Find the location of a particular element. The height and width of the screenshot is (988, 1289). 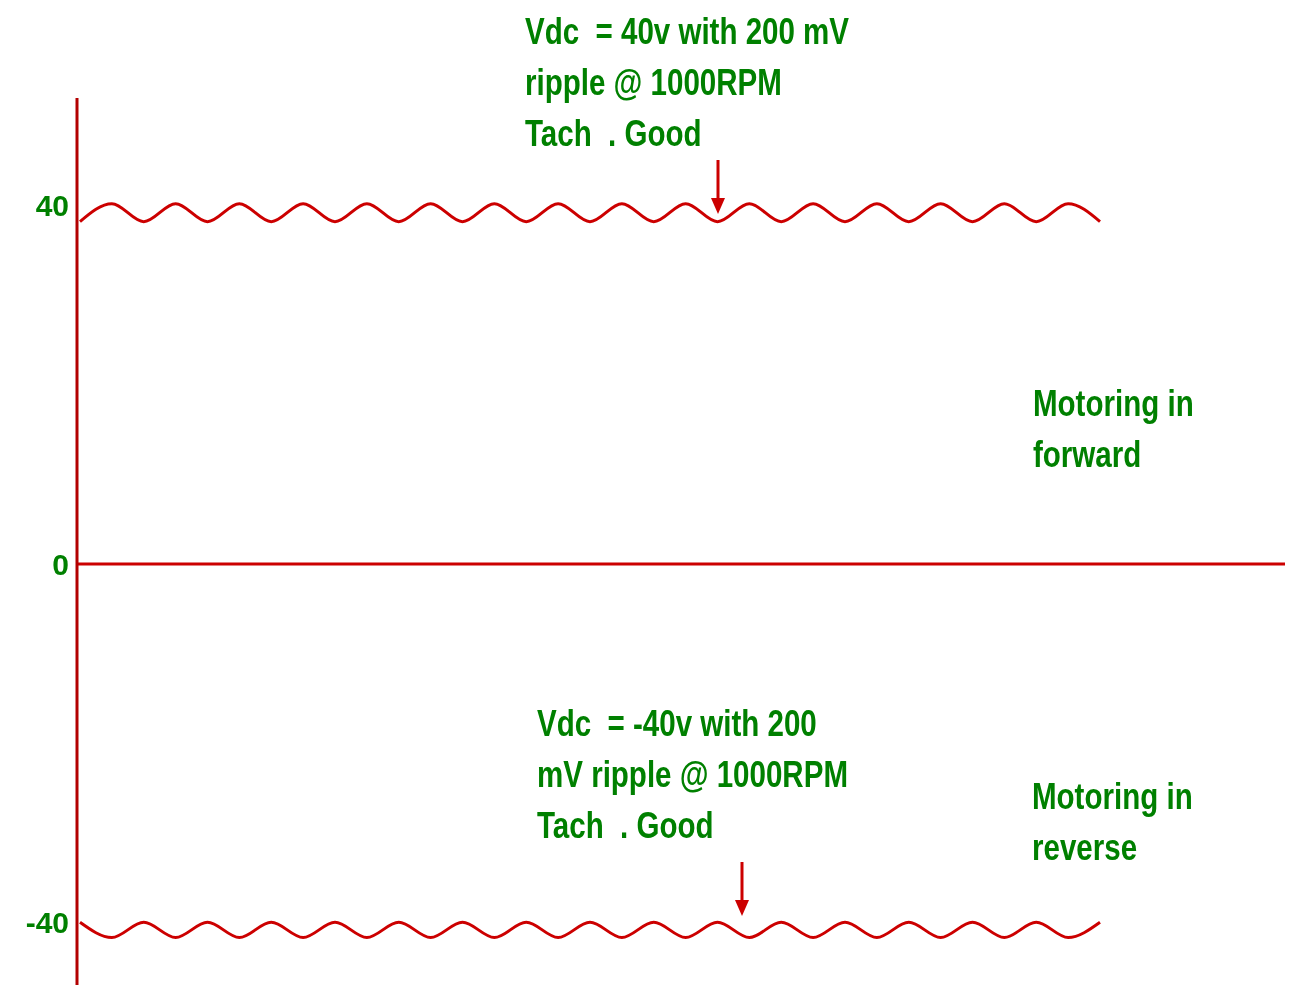

y-tick-label: 0 is located at coordinates (60, 564).